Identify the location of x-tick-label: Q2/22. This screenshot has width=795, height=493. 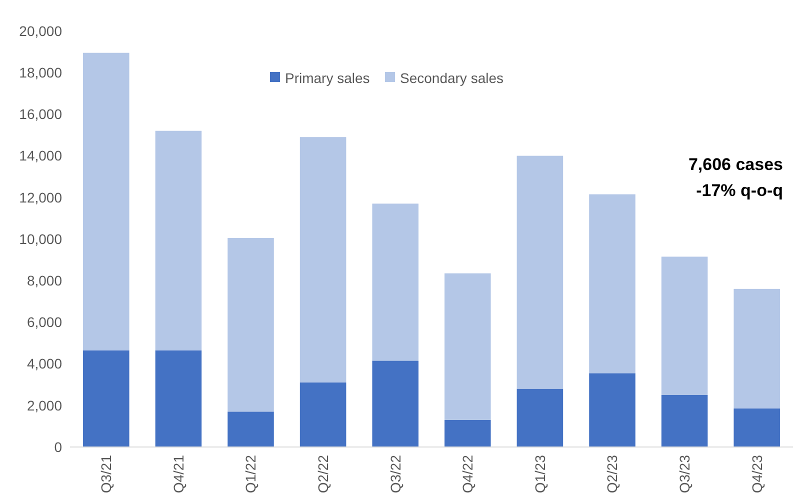
(322, 473).